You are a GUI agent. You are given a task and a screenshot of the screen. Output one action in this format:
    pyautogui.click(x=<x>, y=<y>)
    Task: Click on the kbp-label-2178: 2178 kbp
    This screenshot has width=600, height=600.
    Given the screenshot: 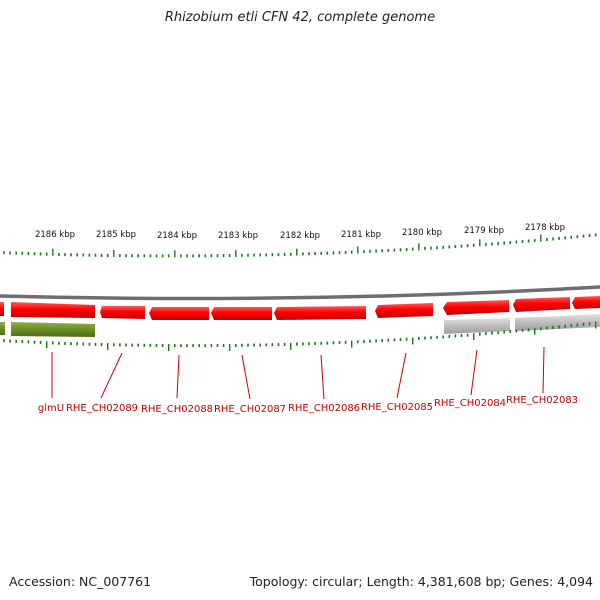 What is the action you would take?
    pyautogui.click(x=545, y=228)
    